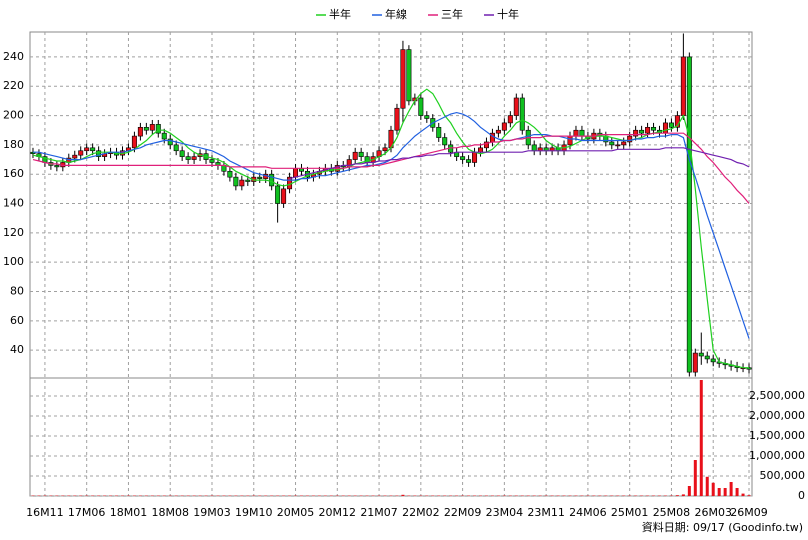 This screenshot has height=540, width=808. What do you see at coordinates (379, 512) in the screenshot?
I see `x-tick-label: 21M07` at bounding box center [379, 512].